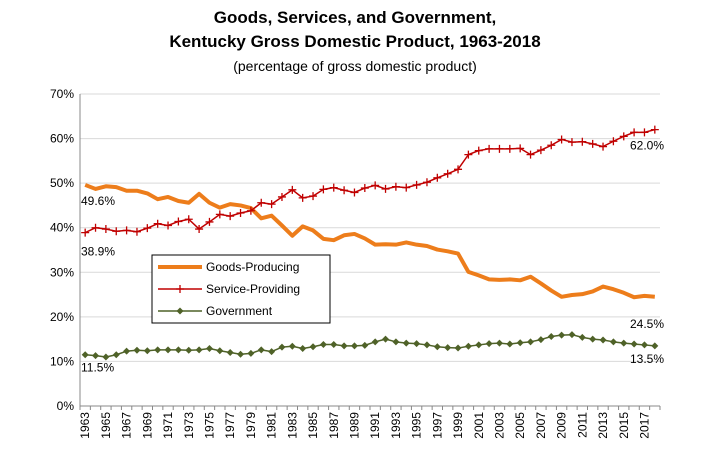 The height and width of the screenshot is (450, 710). What do you see at coordinates (334, 425) in the screenshot?
I see `x-tick-label: 1987` at bounding box center [334, 425].